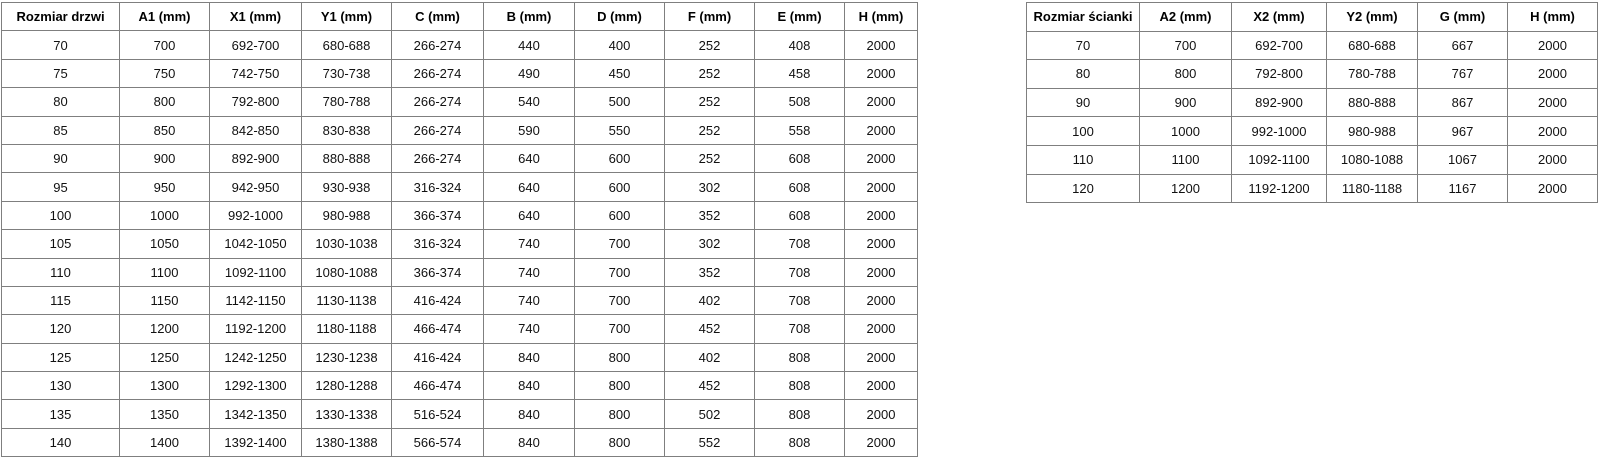  What do you see at coordinates (529, 130) in the screenshot?
I see `table-cell: 590` at bounding box center [529, 130].